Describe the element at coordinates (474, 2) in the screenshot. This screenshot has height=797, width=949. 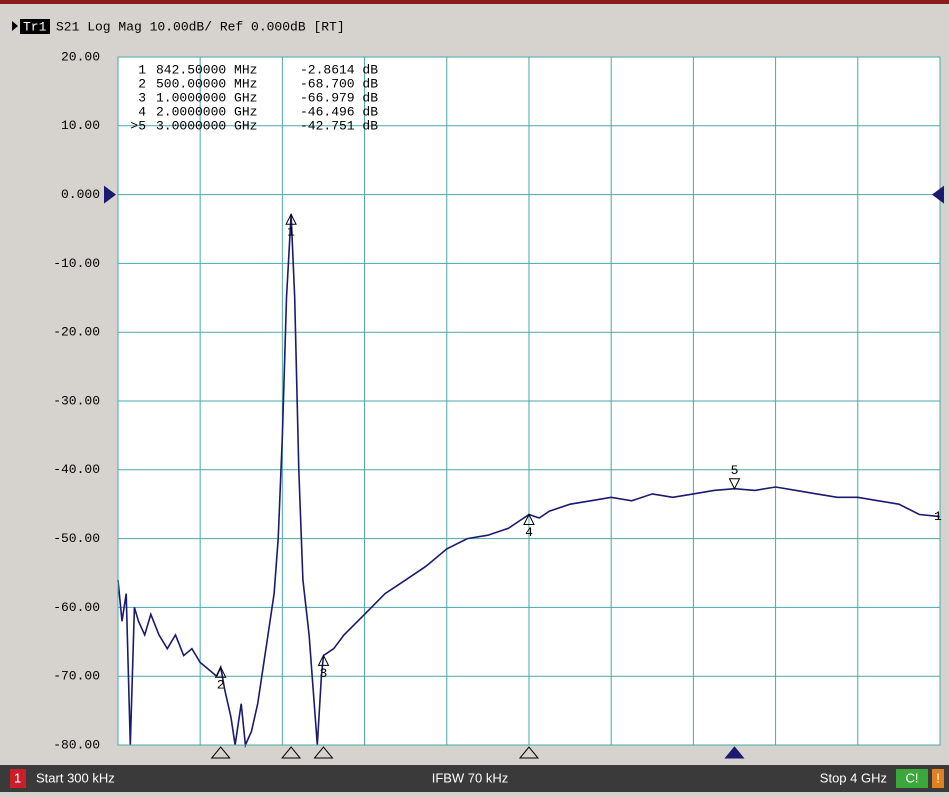
I see `top-border` at that location.